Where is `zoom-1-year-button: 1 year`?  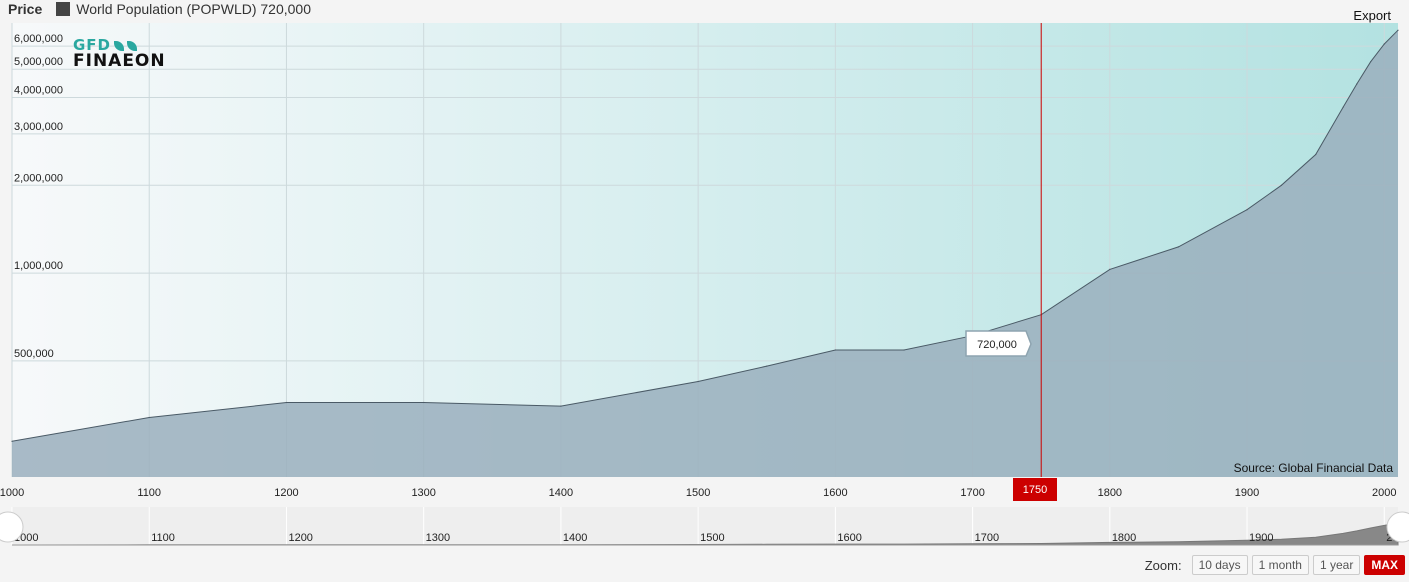
zoom-1-year-button: 1 year is located at coordinates (1336, 565).